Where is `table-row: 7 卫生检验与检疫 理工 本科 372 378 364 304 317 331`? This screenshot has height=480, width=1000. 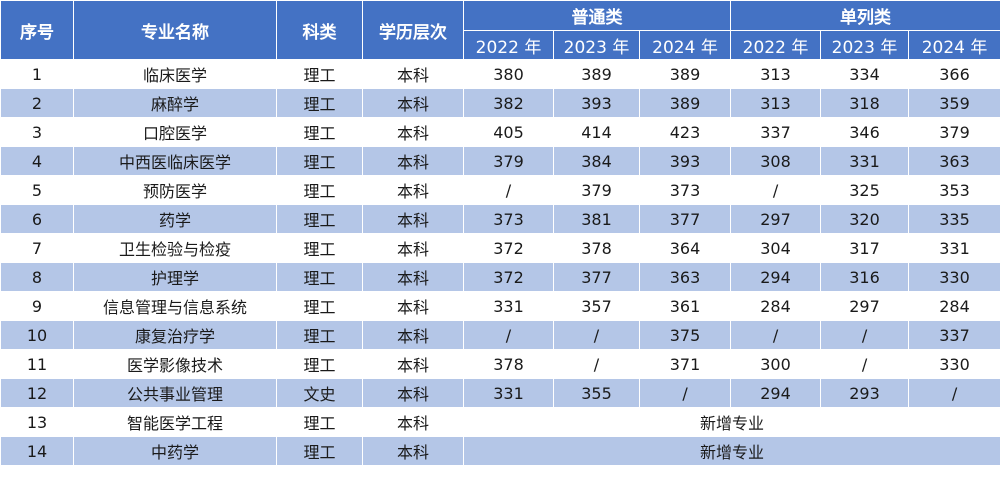
table-row: 7 卫生检验与检疫 理工 本科 372 378 364 304 317 331 is located at coordinates (500, 248).